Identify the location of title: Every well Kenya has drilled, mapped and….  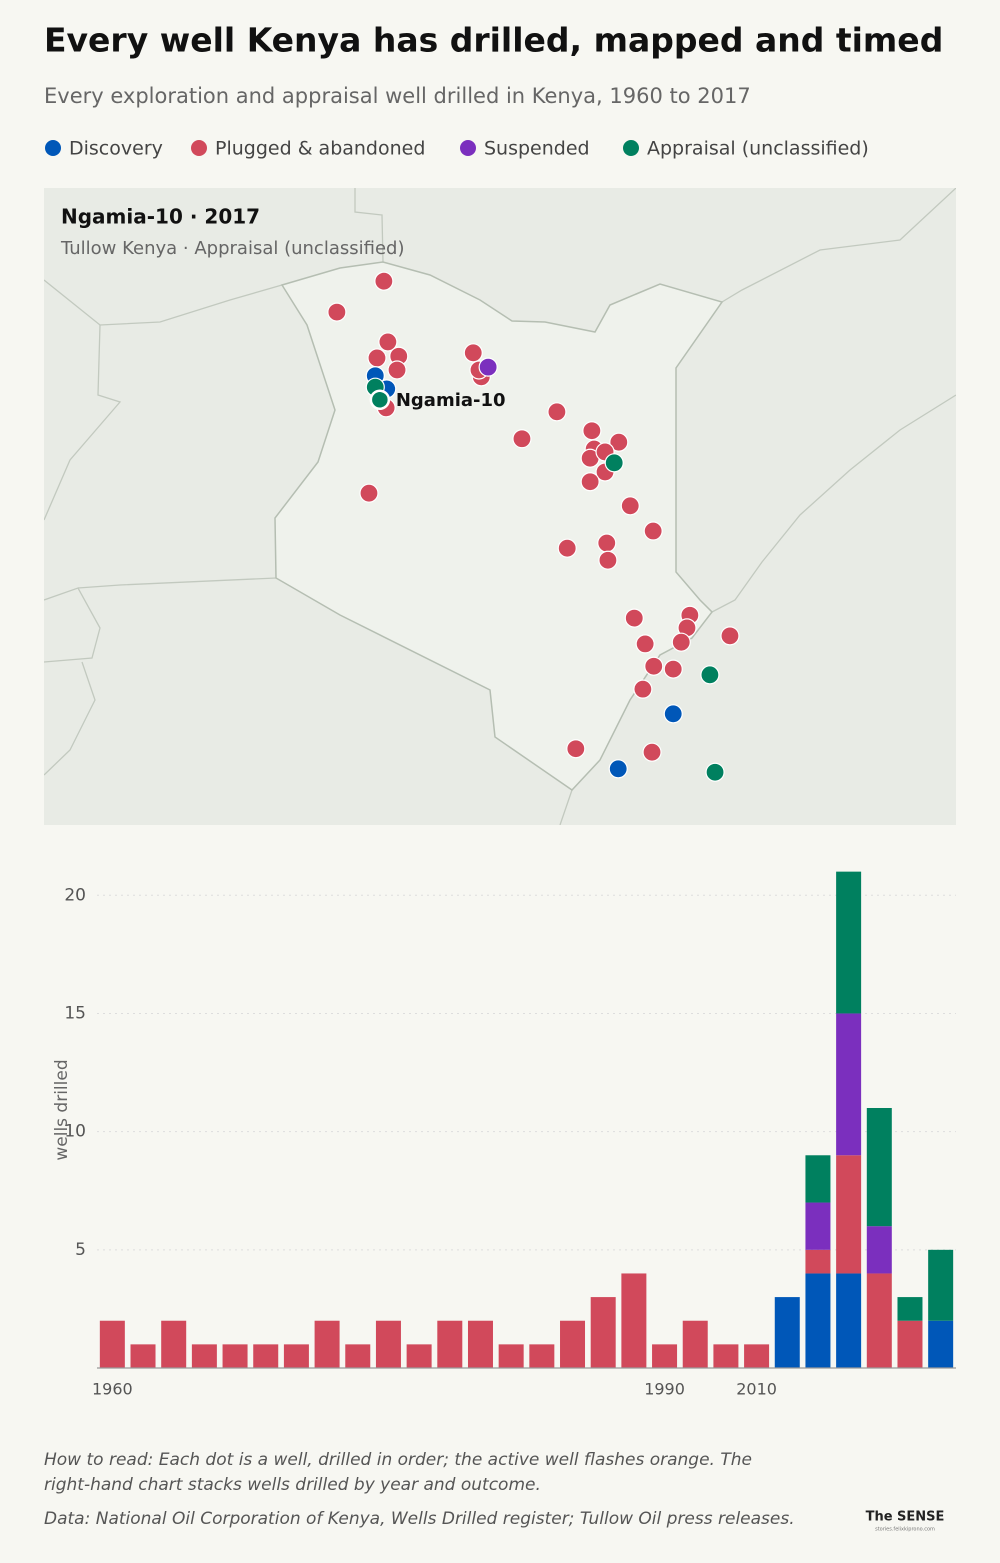
(493, 40).